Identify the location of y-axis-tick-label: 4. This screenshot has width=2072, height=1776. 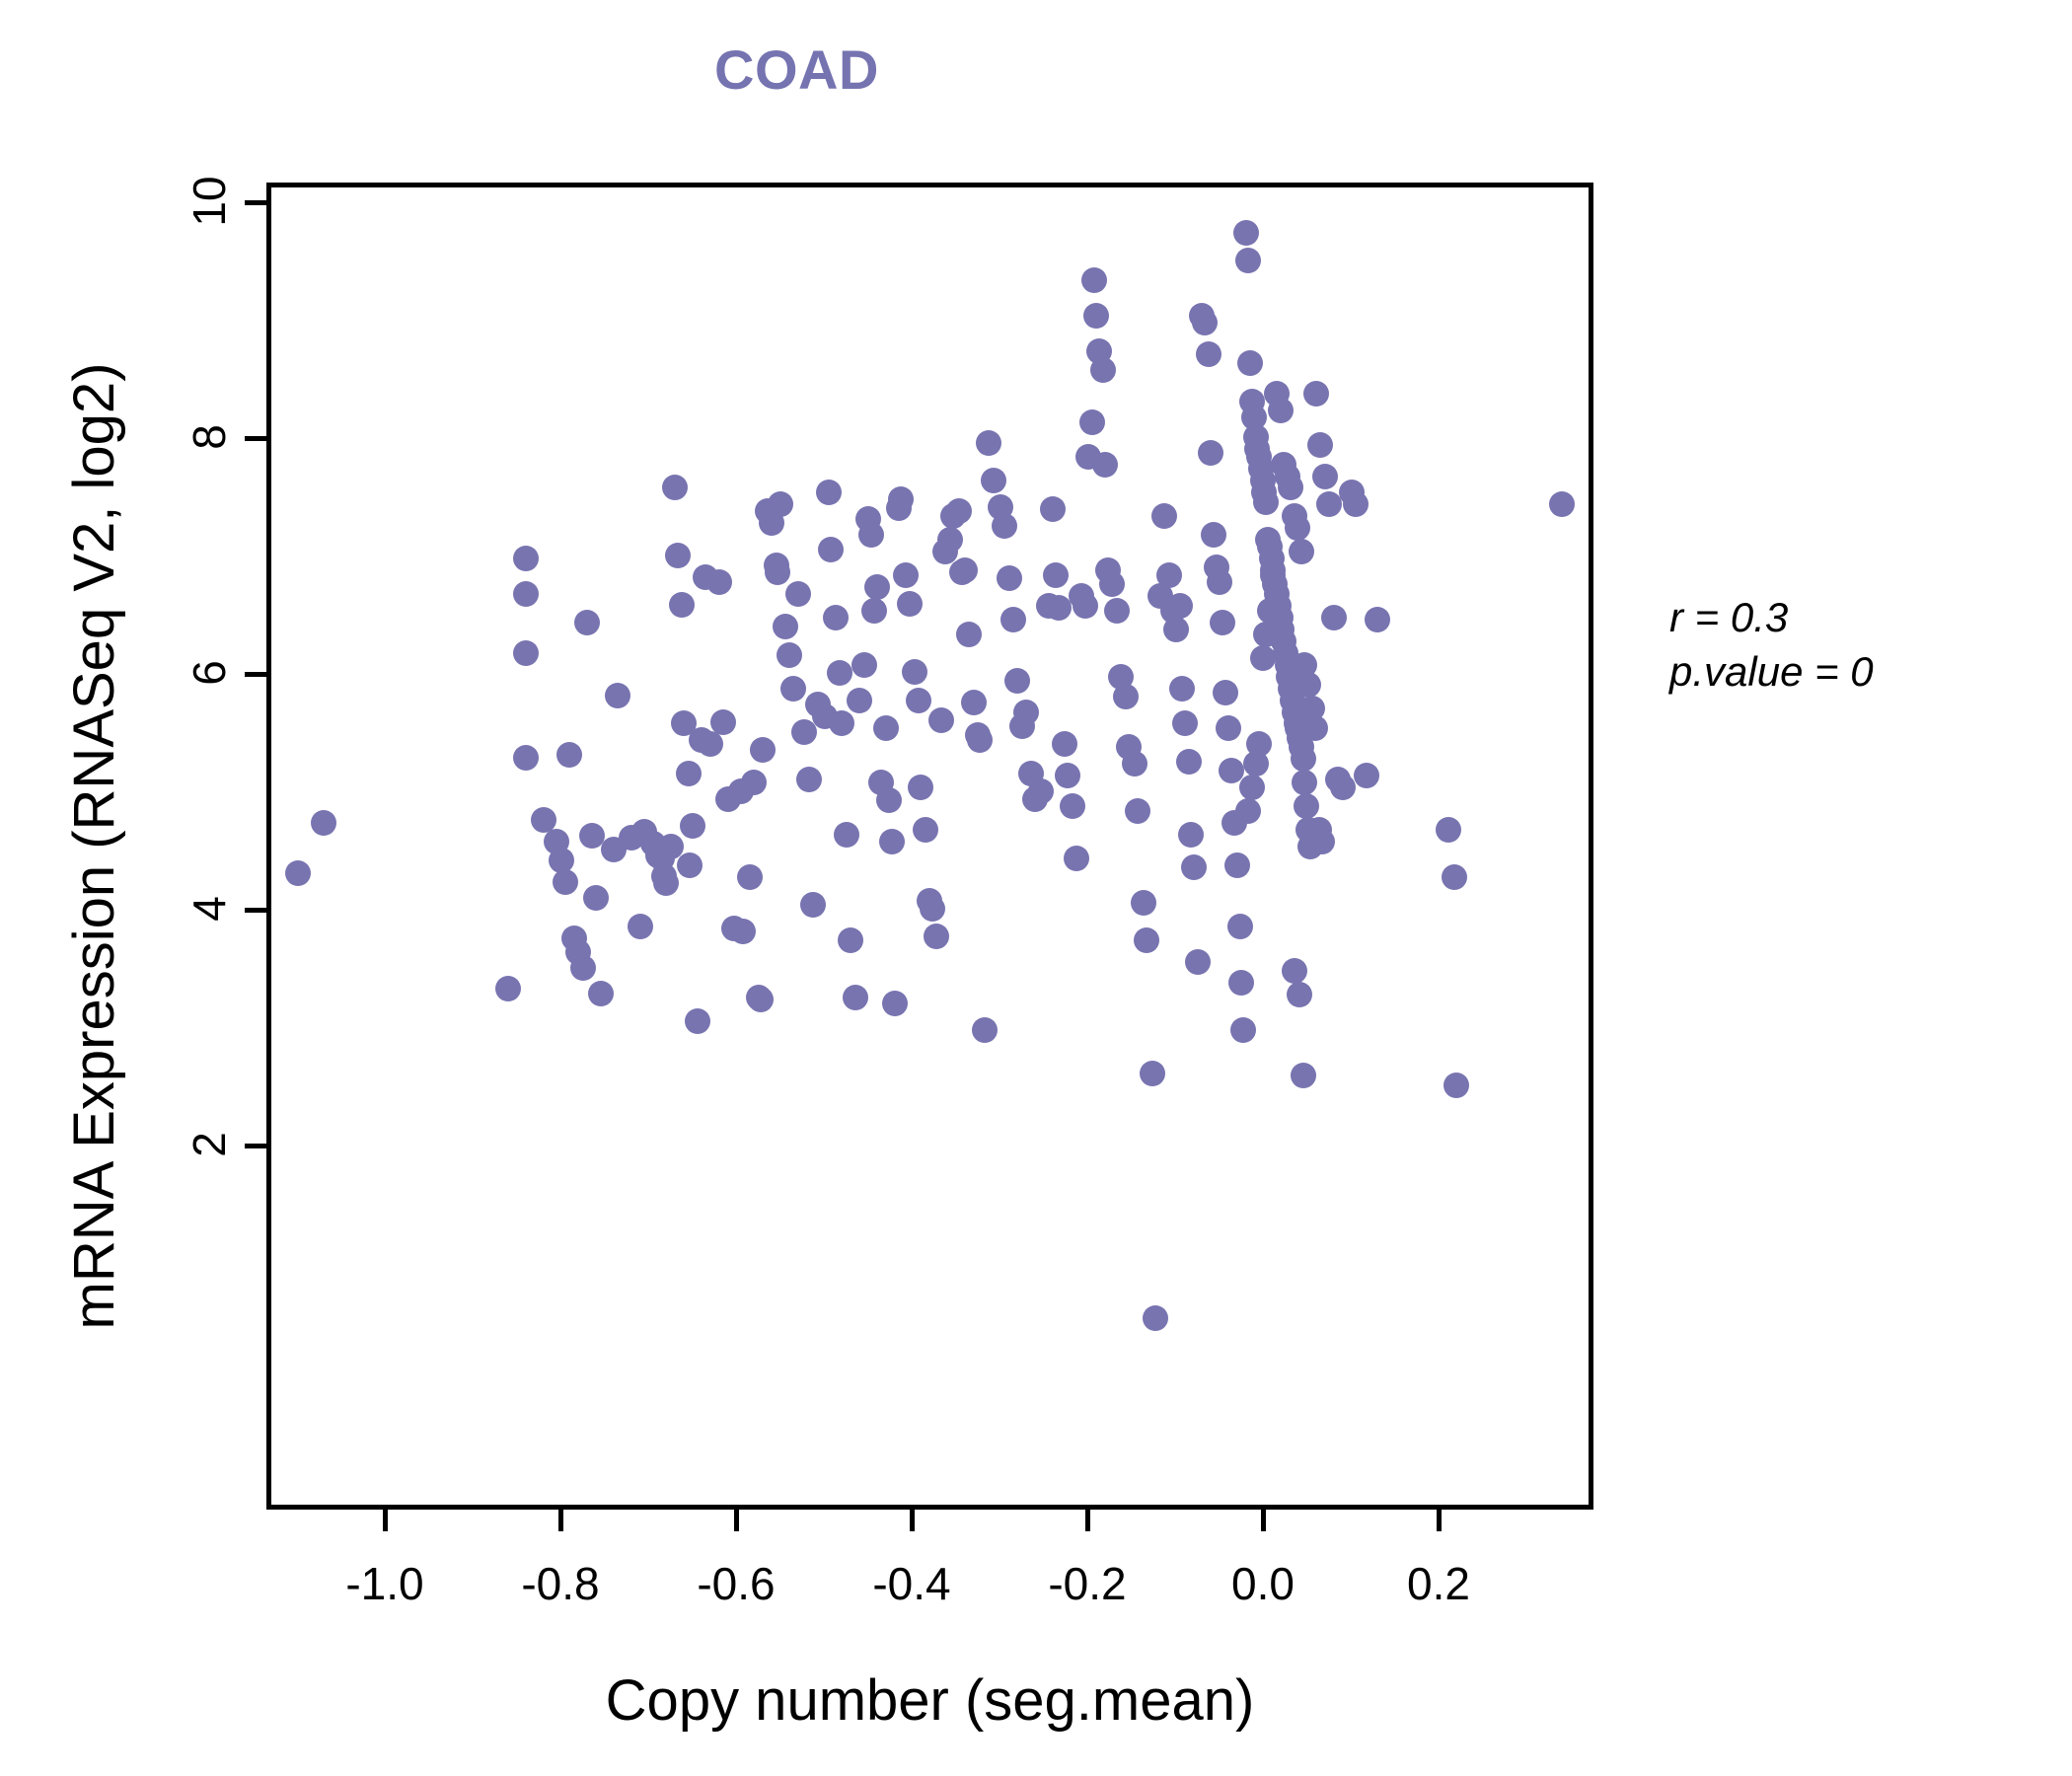
(210, 909).